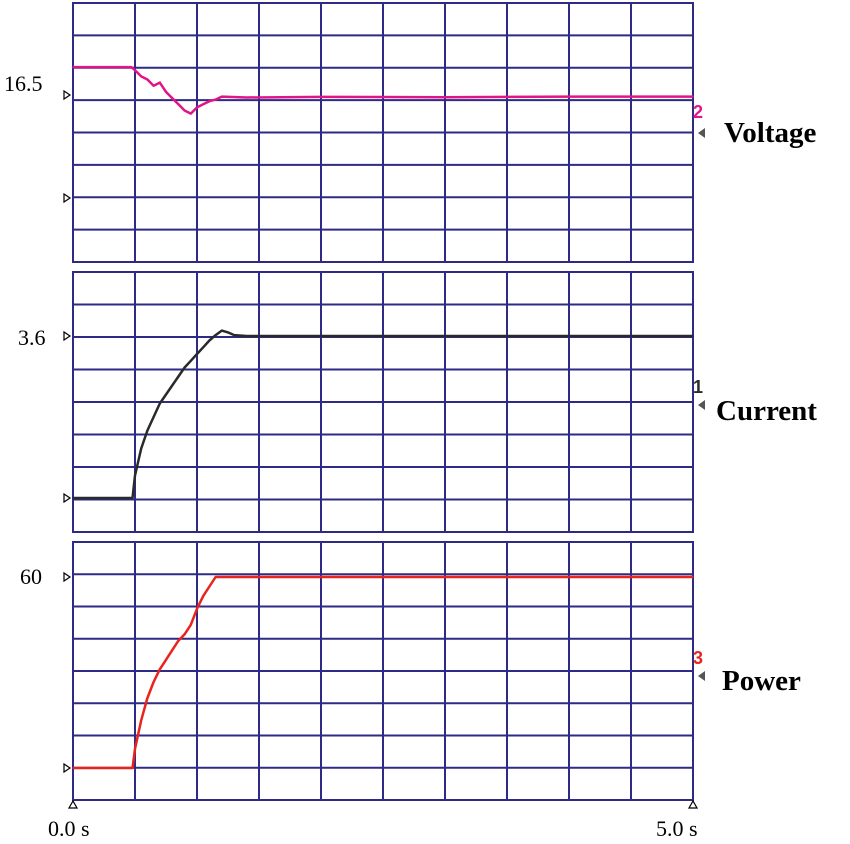  I want to click on time-start-marker-icon, so click(73, 804).